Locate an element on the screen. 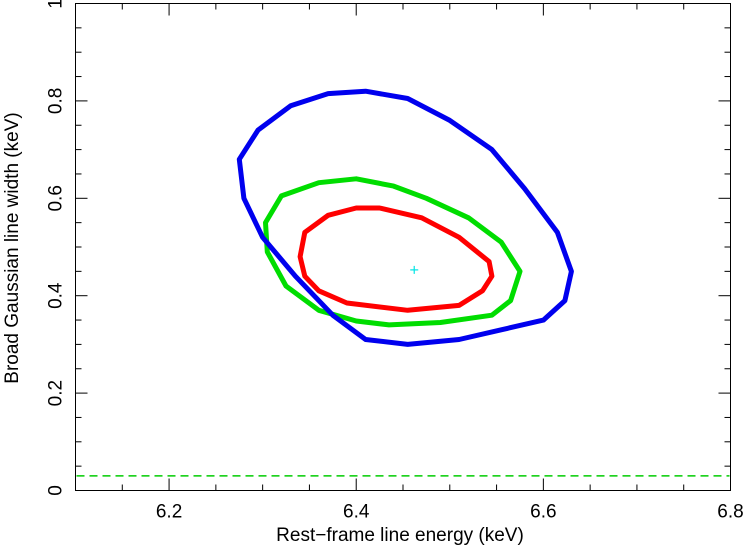 The width and height of the screenshot is (747, 548). y-tick-label: 0.4 is located at coordinates (56, 295).